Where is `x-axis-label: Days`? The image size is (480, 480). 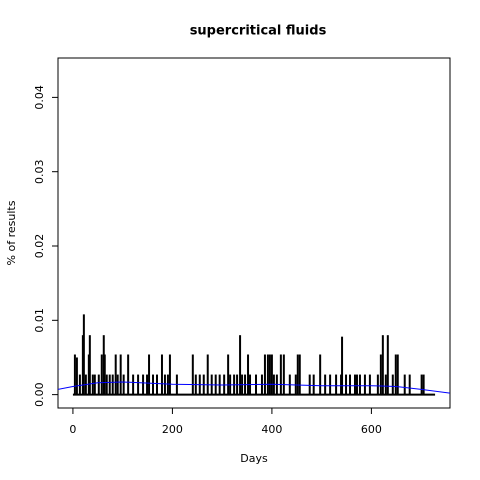 x-axis-label: Days is located at coordinates (254, 458).